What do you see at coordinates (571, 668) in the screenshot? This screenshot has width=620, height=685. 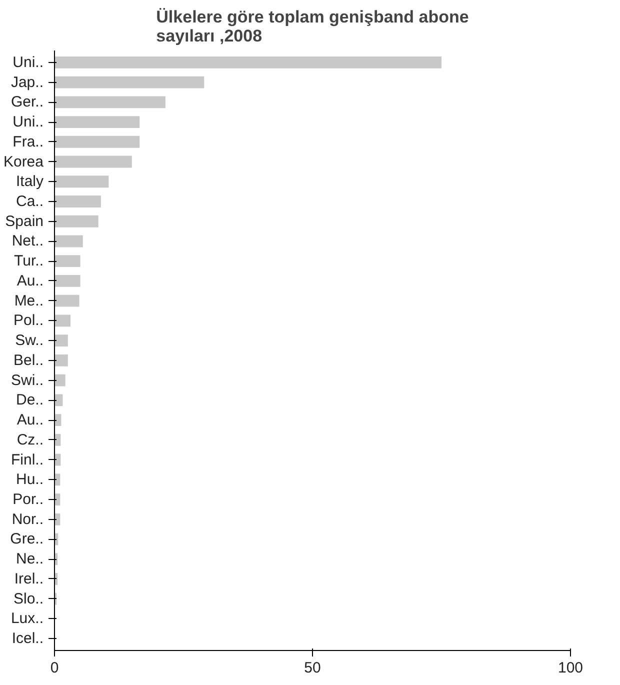 I see `x-tick-label: 100` at bounding box center [571, 668].